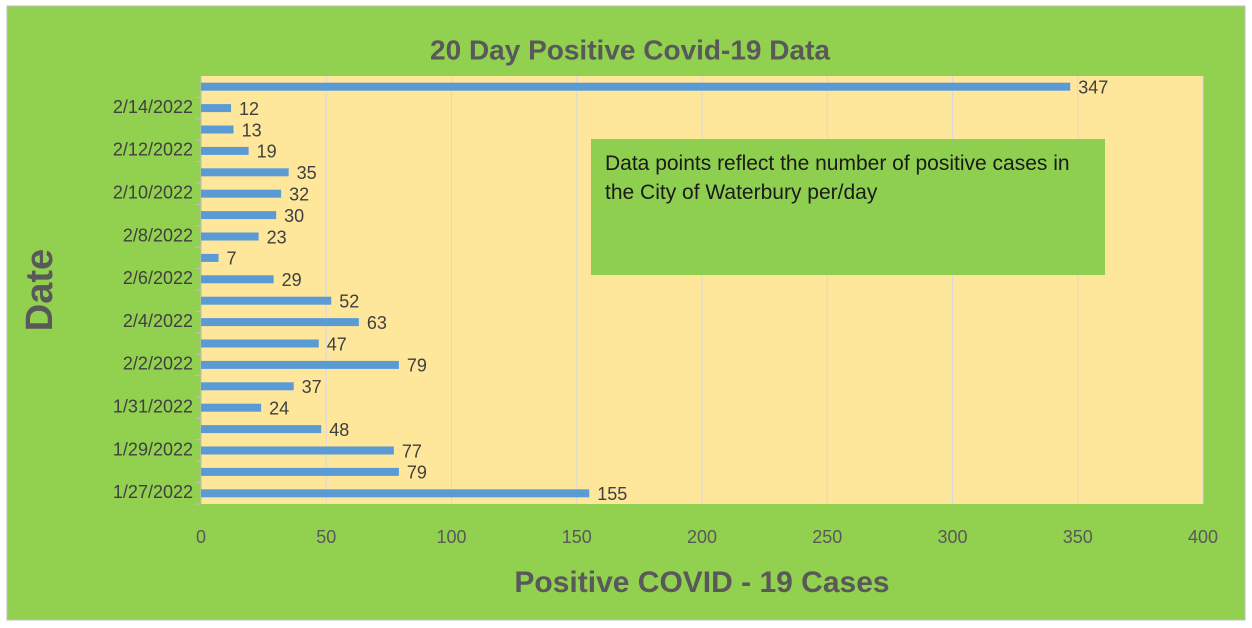 The height and width of the screenshot is (628, 1252). I want to click on value-label: 24, so click(279, 408).